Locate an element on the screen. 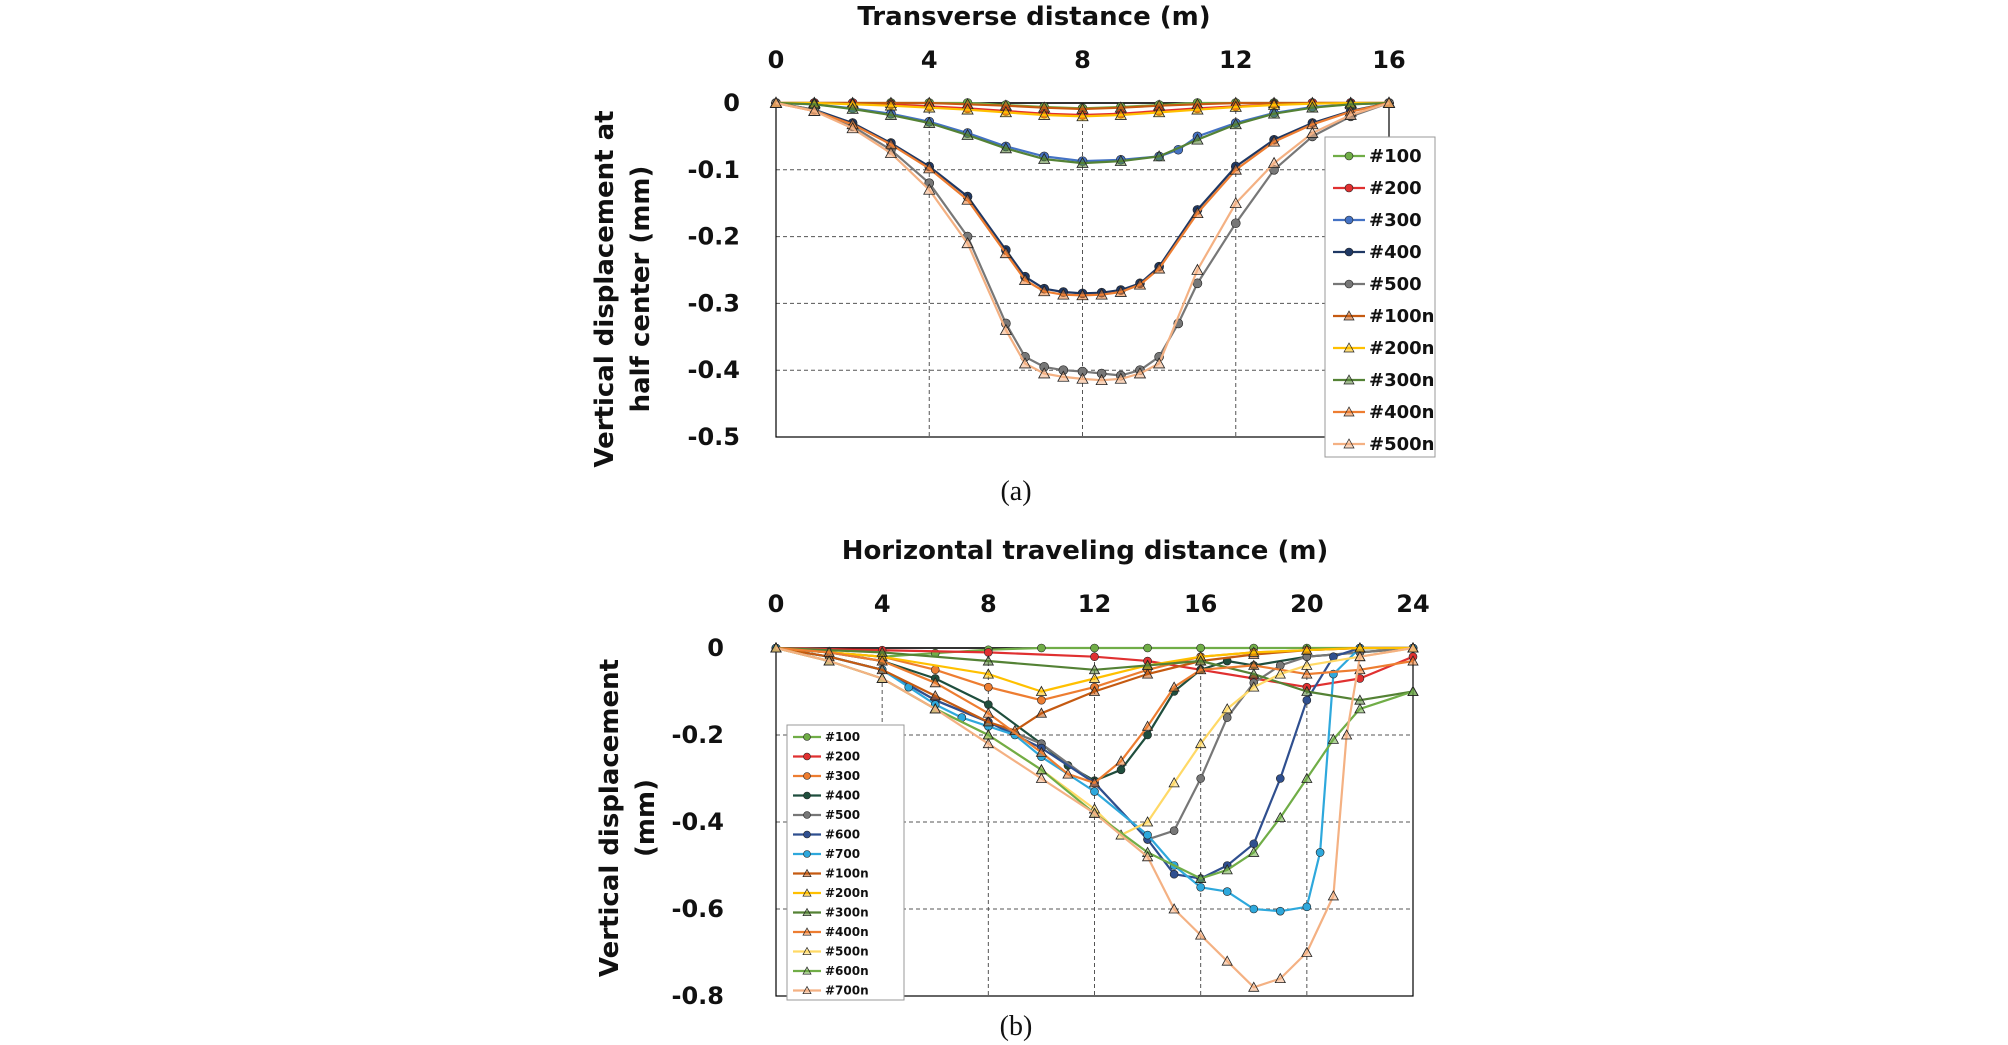 The height and width of the screenshot is (1045, 2008). legend-label: #100 is located at coordinates (842, 737).